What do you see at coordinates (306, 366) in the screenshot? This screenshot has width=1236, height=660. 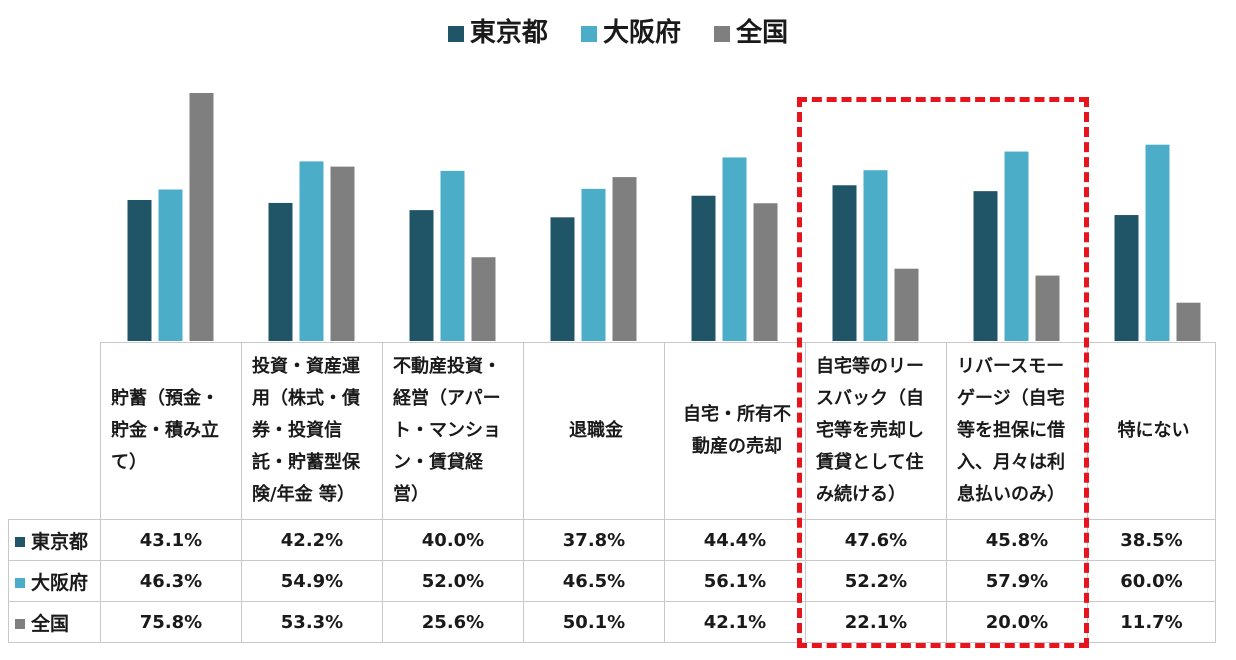 I see `category-label-line: 投資・資産運` at bounding box center [306, 366].